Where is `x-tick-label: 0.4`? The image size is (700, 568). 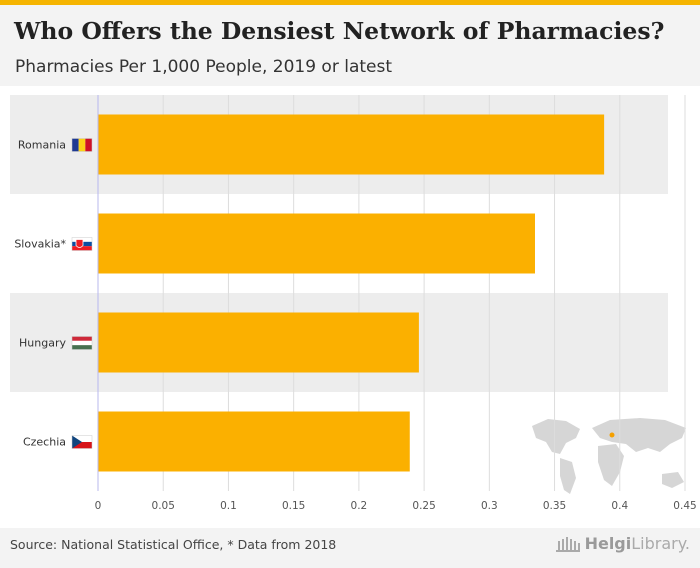 x-tick-label: 0.4 is located at coordinates (619, 506).